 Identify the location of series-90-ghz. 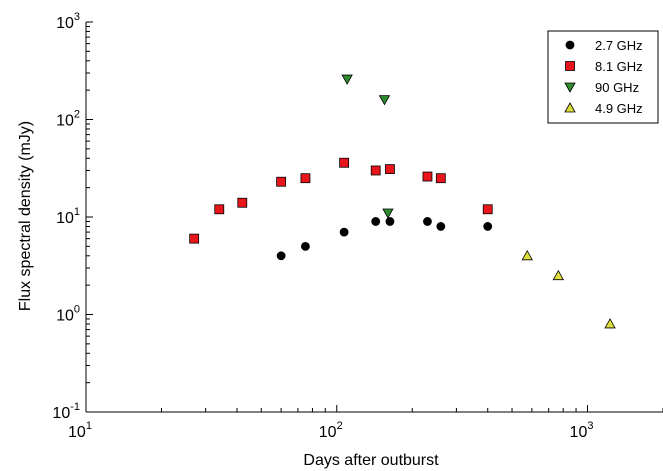
(367, 146).